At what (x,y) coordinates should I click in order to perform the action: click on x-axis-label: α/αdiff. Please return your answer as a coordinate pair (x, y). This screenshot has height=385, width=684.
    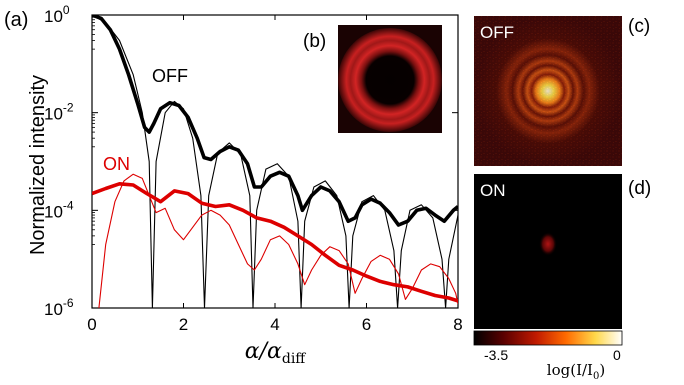
    Looking at the image, I should click on (276, 353).